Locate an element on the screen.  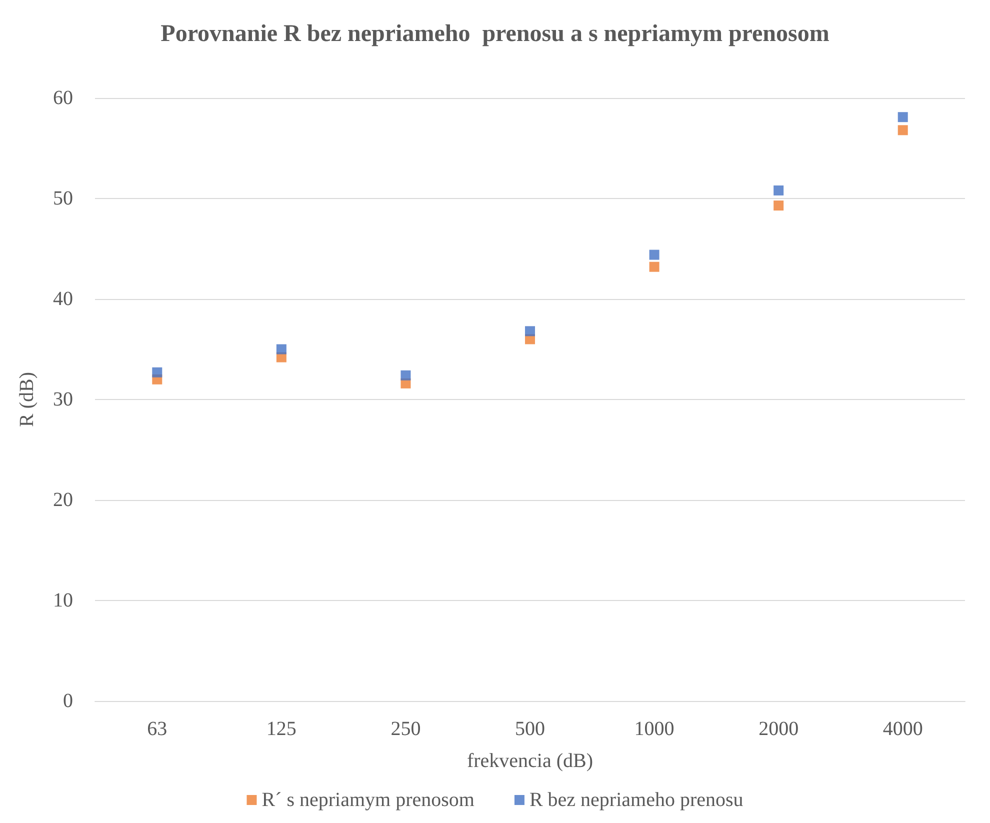
y-tick-label: 40 is located at coordinates (63, 299).